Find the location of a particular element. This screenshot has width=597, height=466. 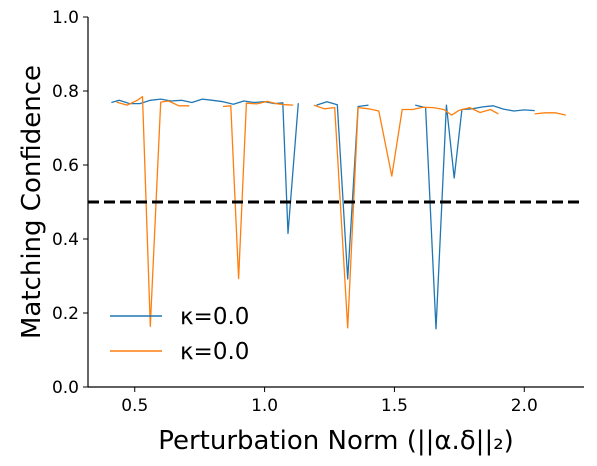

legend: κ=0.0 κ=0.0 is located at coordinates (179, 334).